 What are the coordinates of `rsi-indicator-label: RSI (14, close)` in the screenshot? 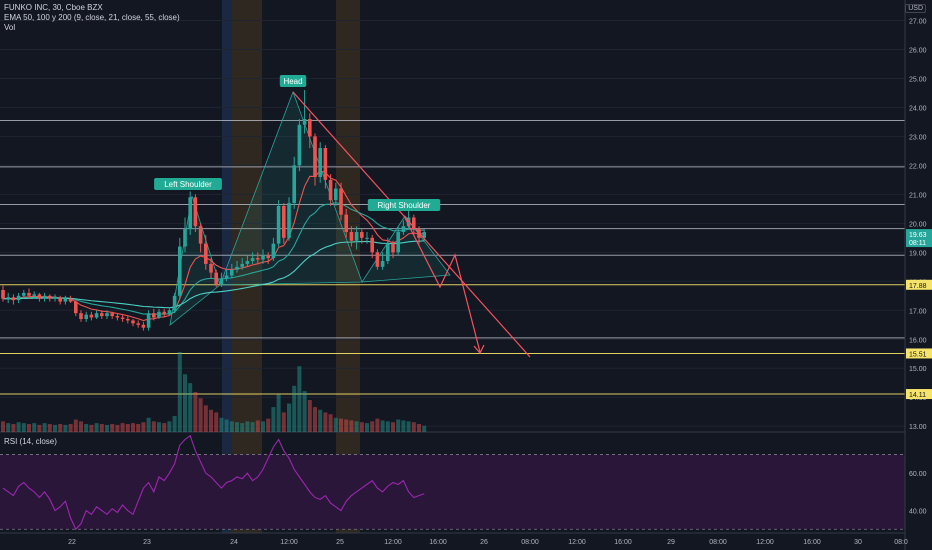 It's located at (30, 441).